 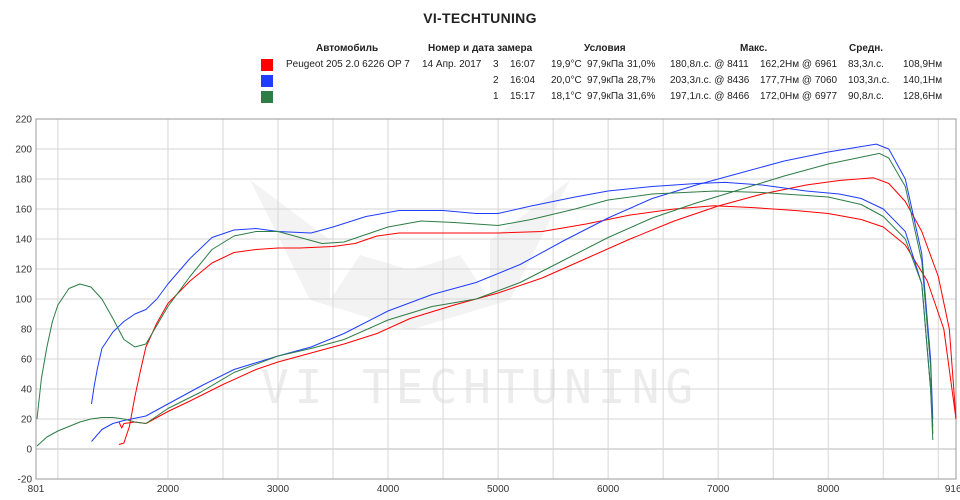 I want to click on y-tick-label: 120, so click(x=23, y=270).